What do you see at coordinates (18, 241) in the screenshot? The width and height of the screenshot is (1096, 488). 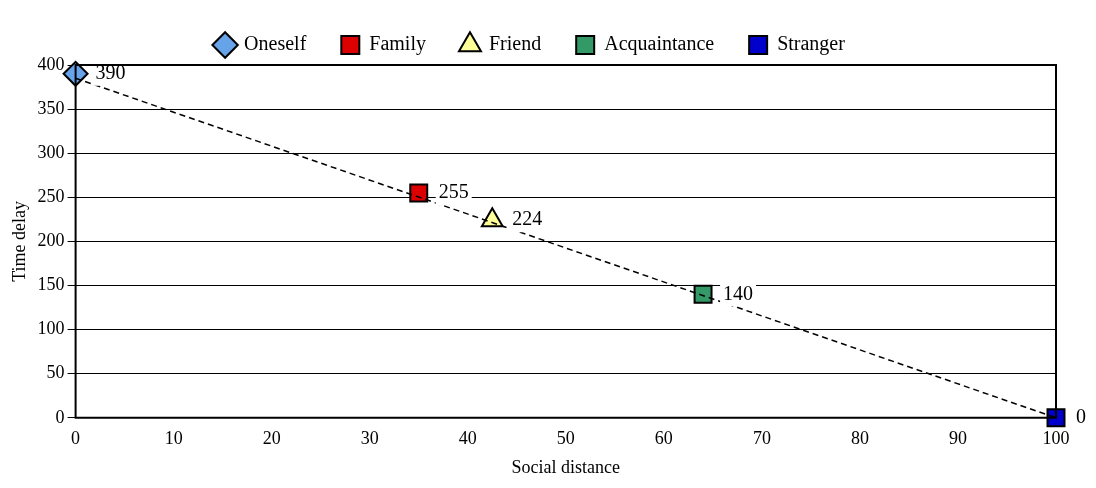 I see `y-axis-title: Time delay` at bounding box center [18, 241].